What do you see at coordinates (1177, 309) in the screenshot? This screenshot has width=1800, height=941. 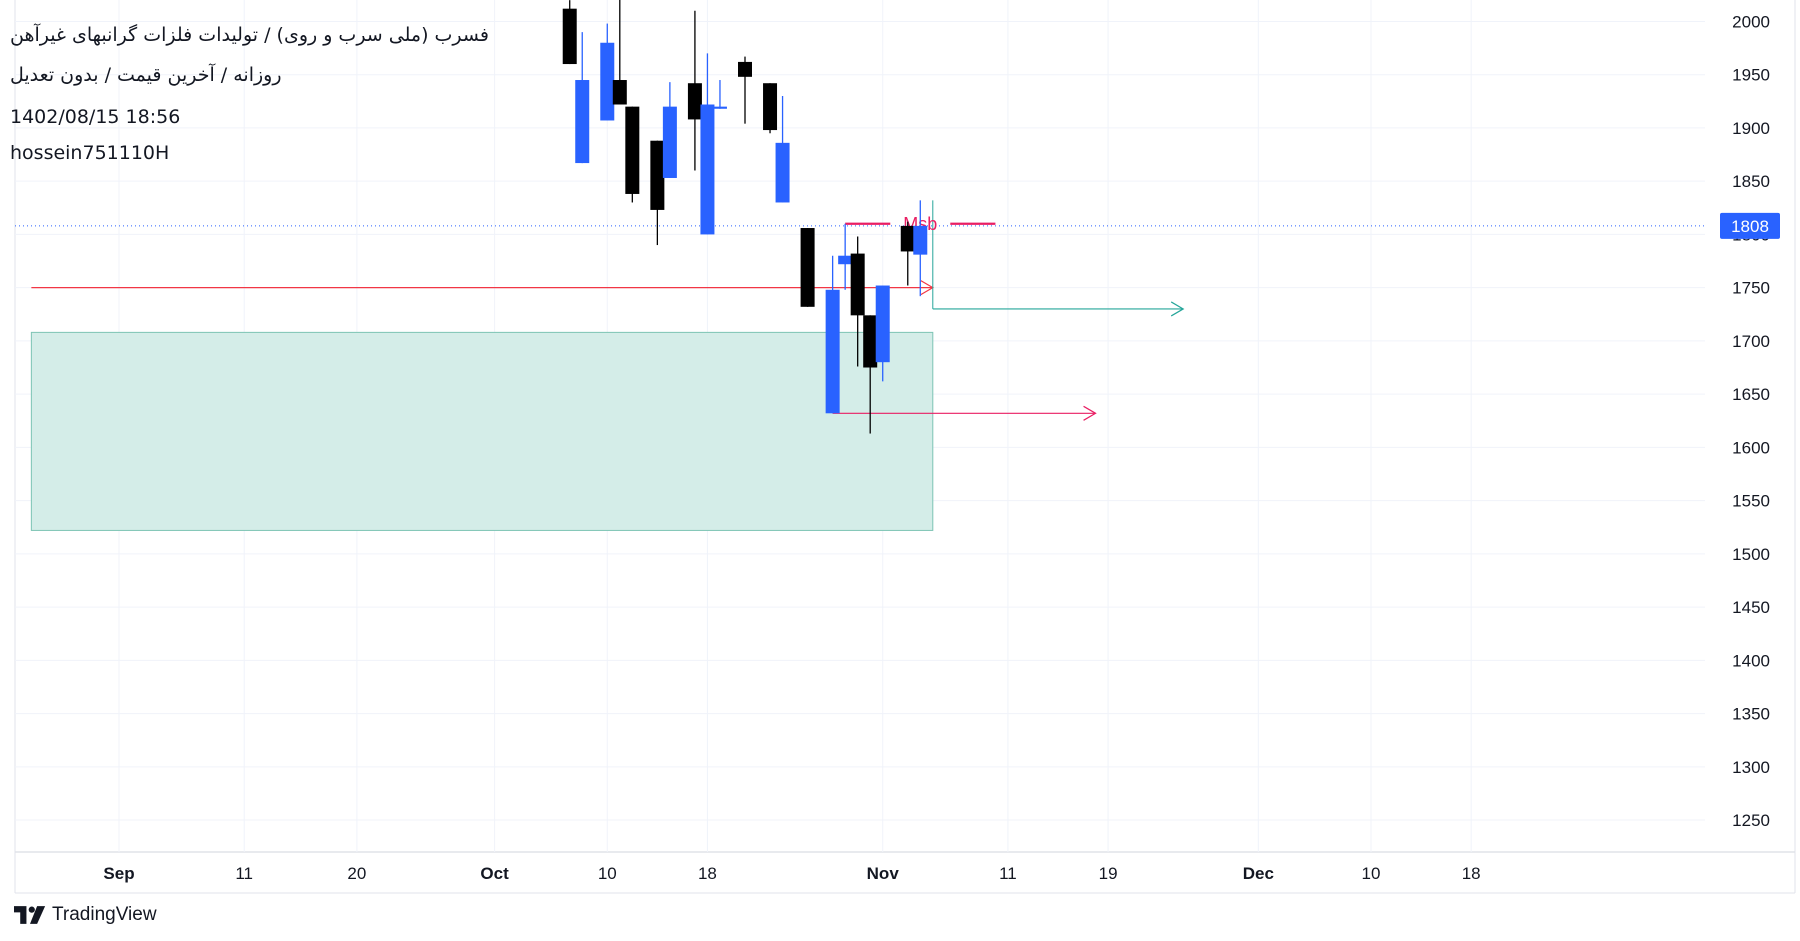 I see `green-target-arrow-head` at bounding box center [1177, 309].